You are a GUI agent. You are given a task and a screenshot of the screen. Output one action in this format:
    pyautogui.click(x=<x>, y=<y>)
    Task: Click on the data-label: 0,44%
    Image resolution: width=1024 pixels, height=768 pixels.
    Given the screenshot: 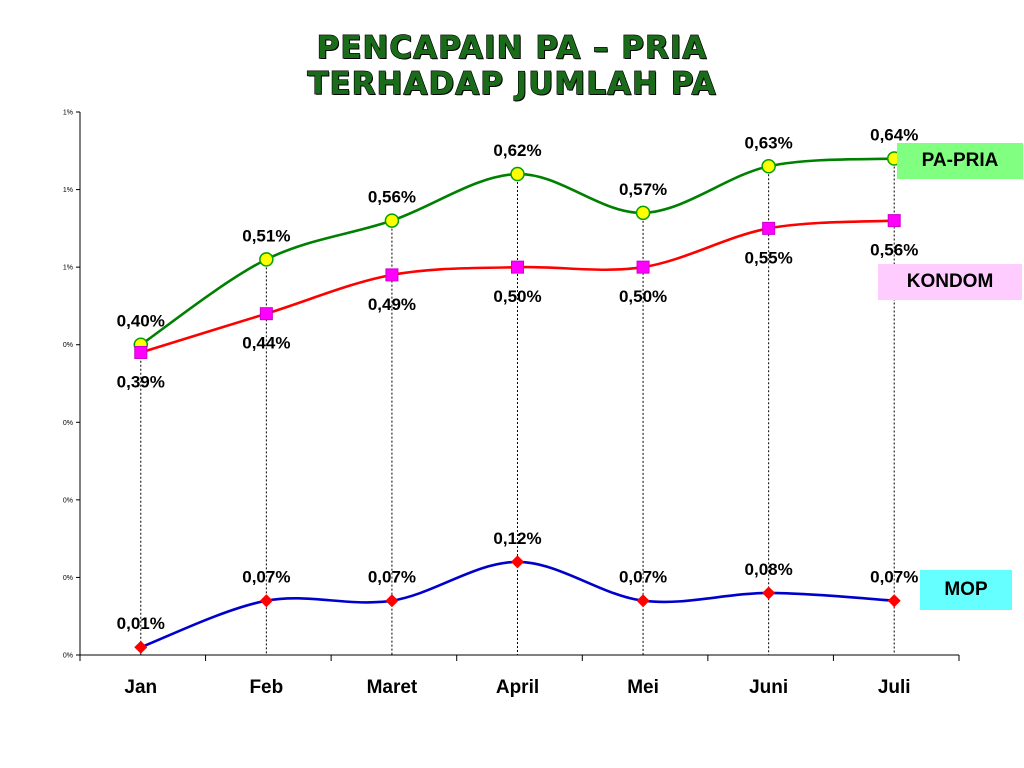 What is the action you would take?
    pyautogui.click(x=266, y=343)
    